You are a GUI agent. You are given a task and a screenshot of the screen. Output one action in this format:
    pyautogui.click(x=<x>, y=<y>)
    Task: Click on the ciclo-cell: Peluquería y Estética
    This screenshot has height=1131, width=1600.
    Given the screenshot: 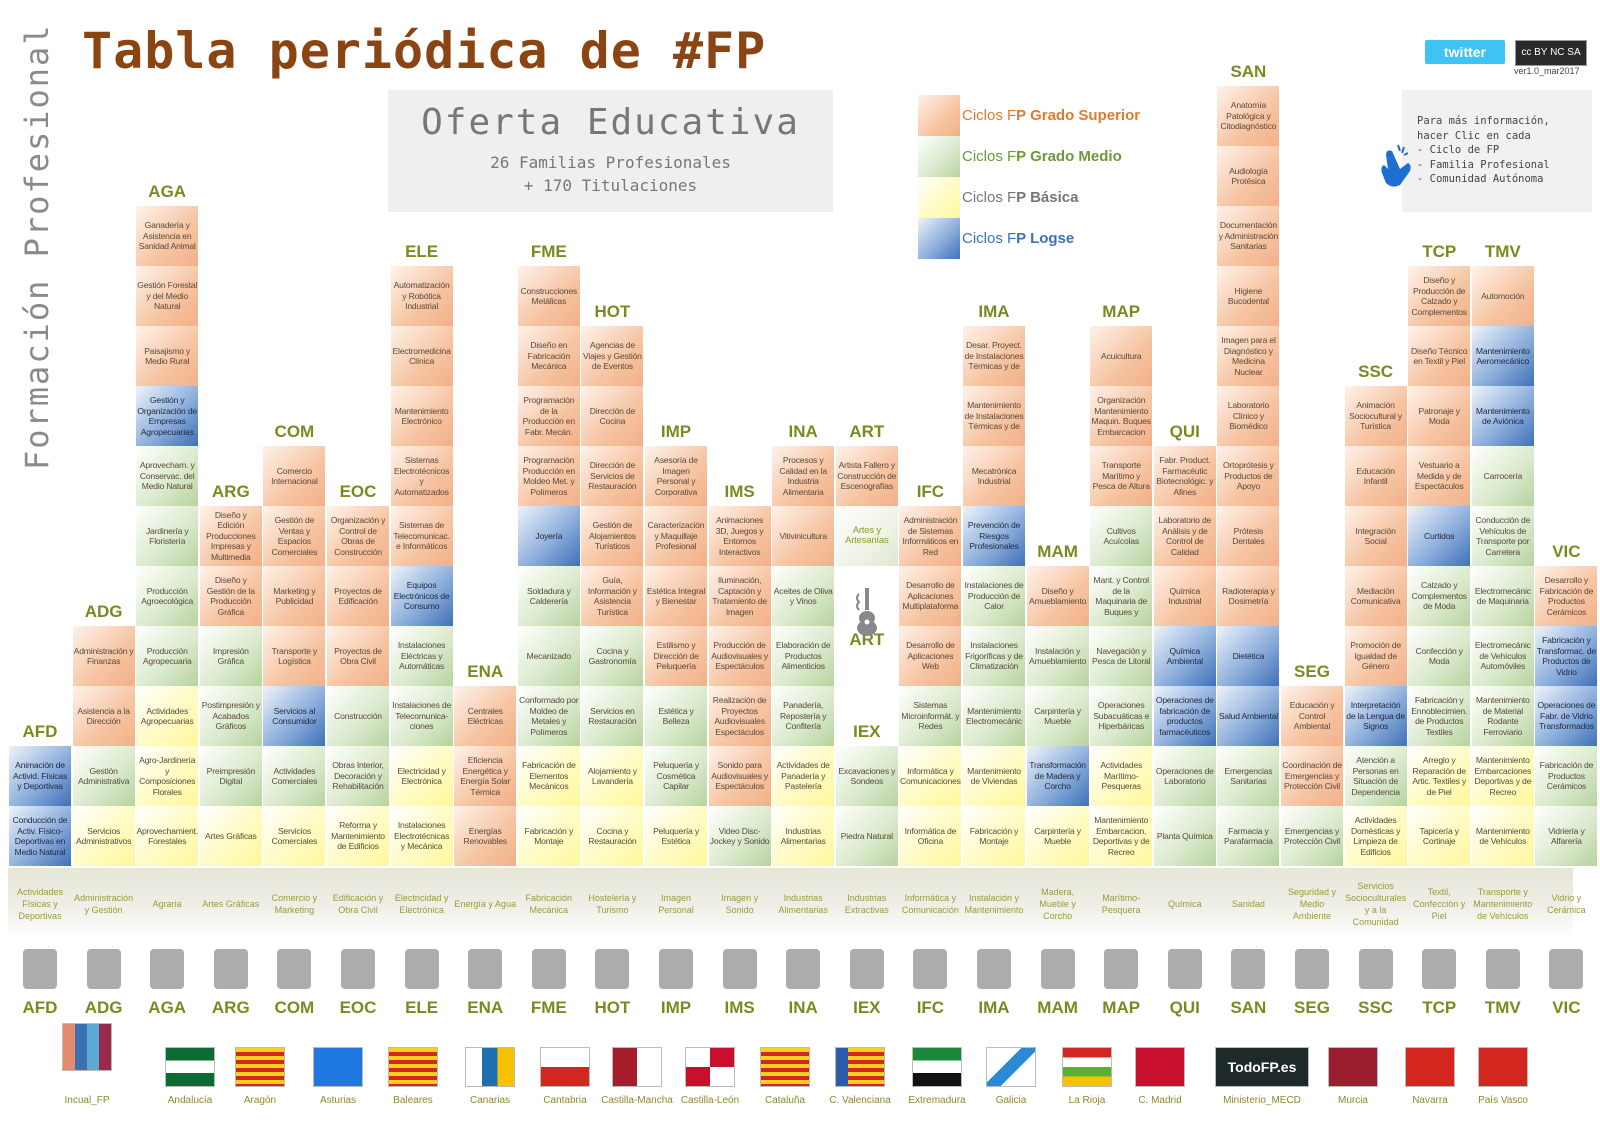 What is the action you would take?
    pyautogui.click(x=676, y=836)
    